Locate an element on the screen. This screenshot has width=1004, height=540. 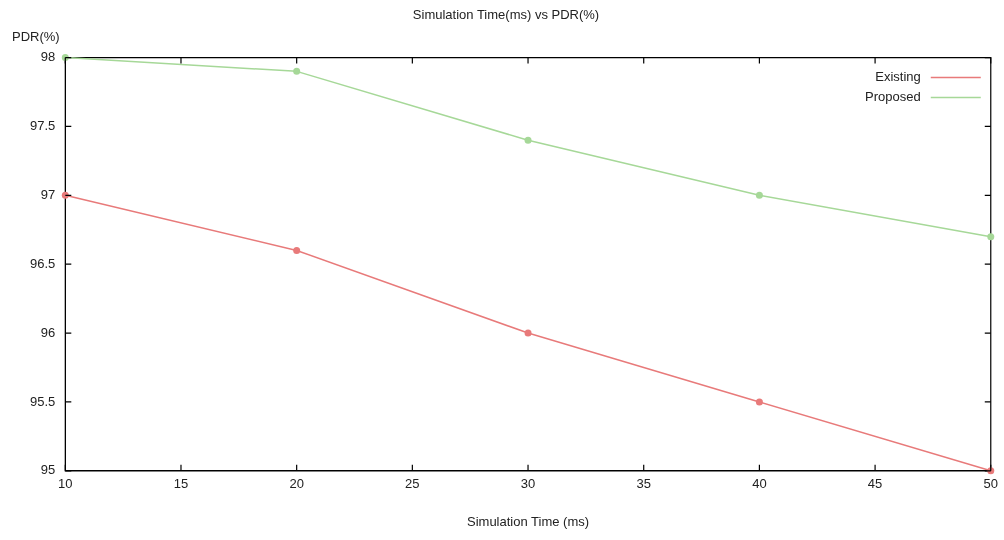
chart-title: Simulation Time(ms) vs PDR(%) is located at coordinates (506, 15).